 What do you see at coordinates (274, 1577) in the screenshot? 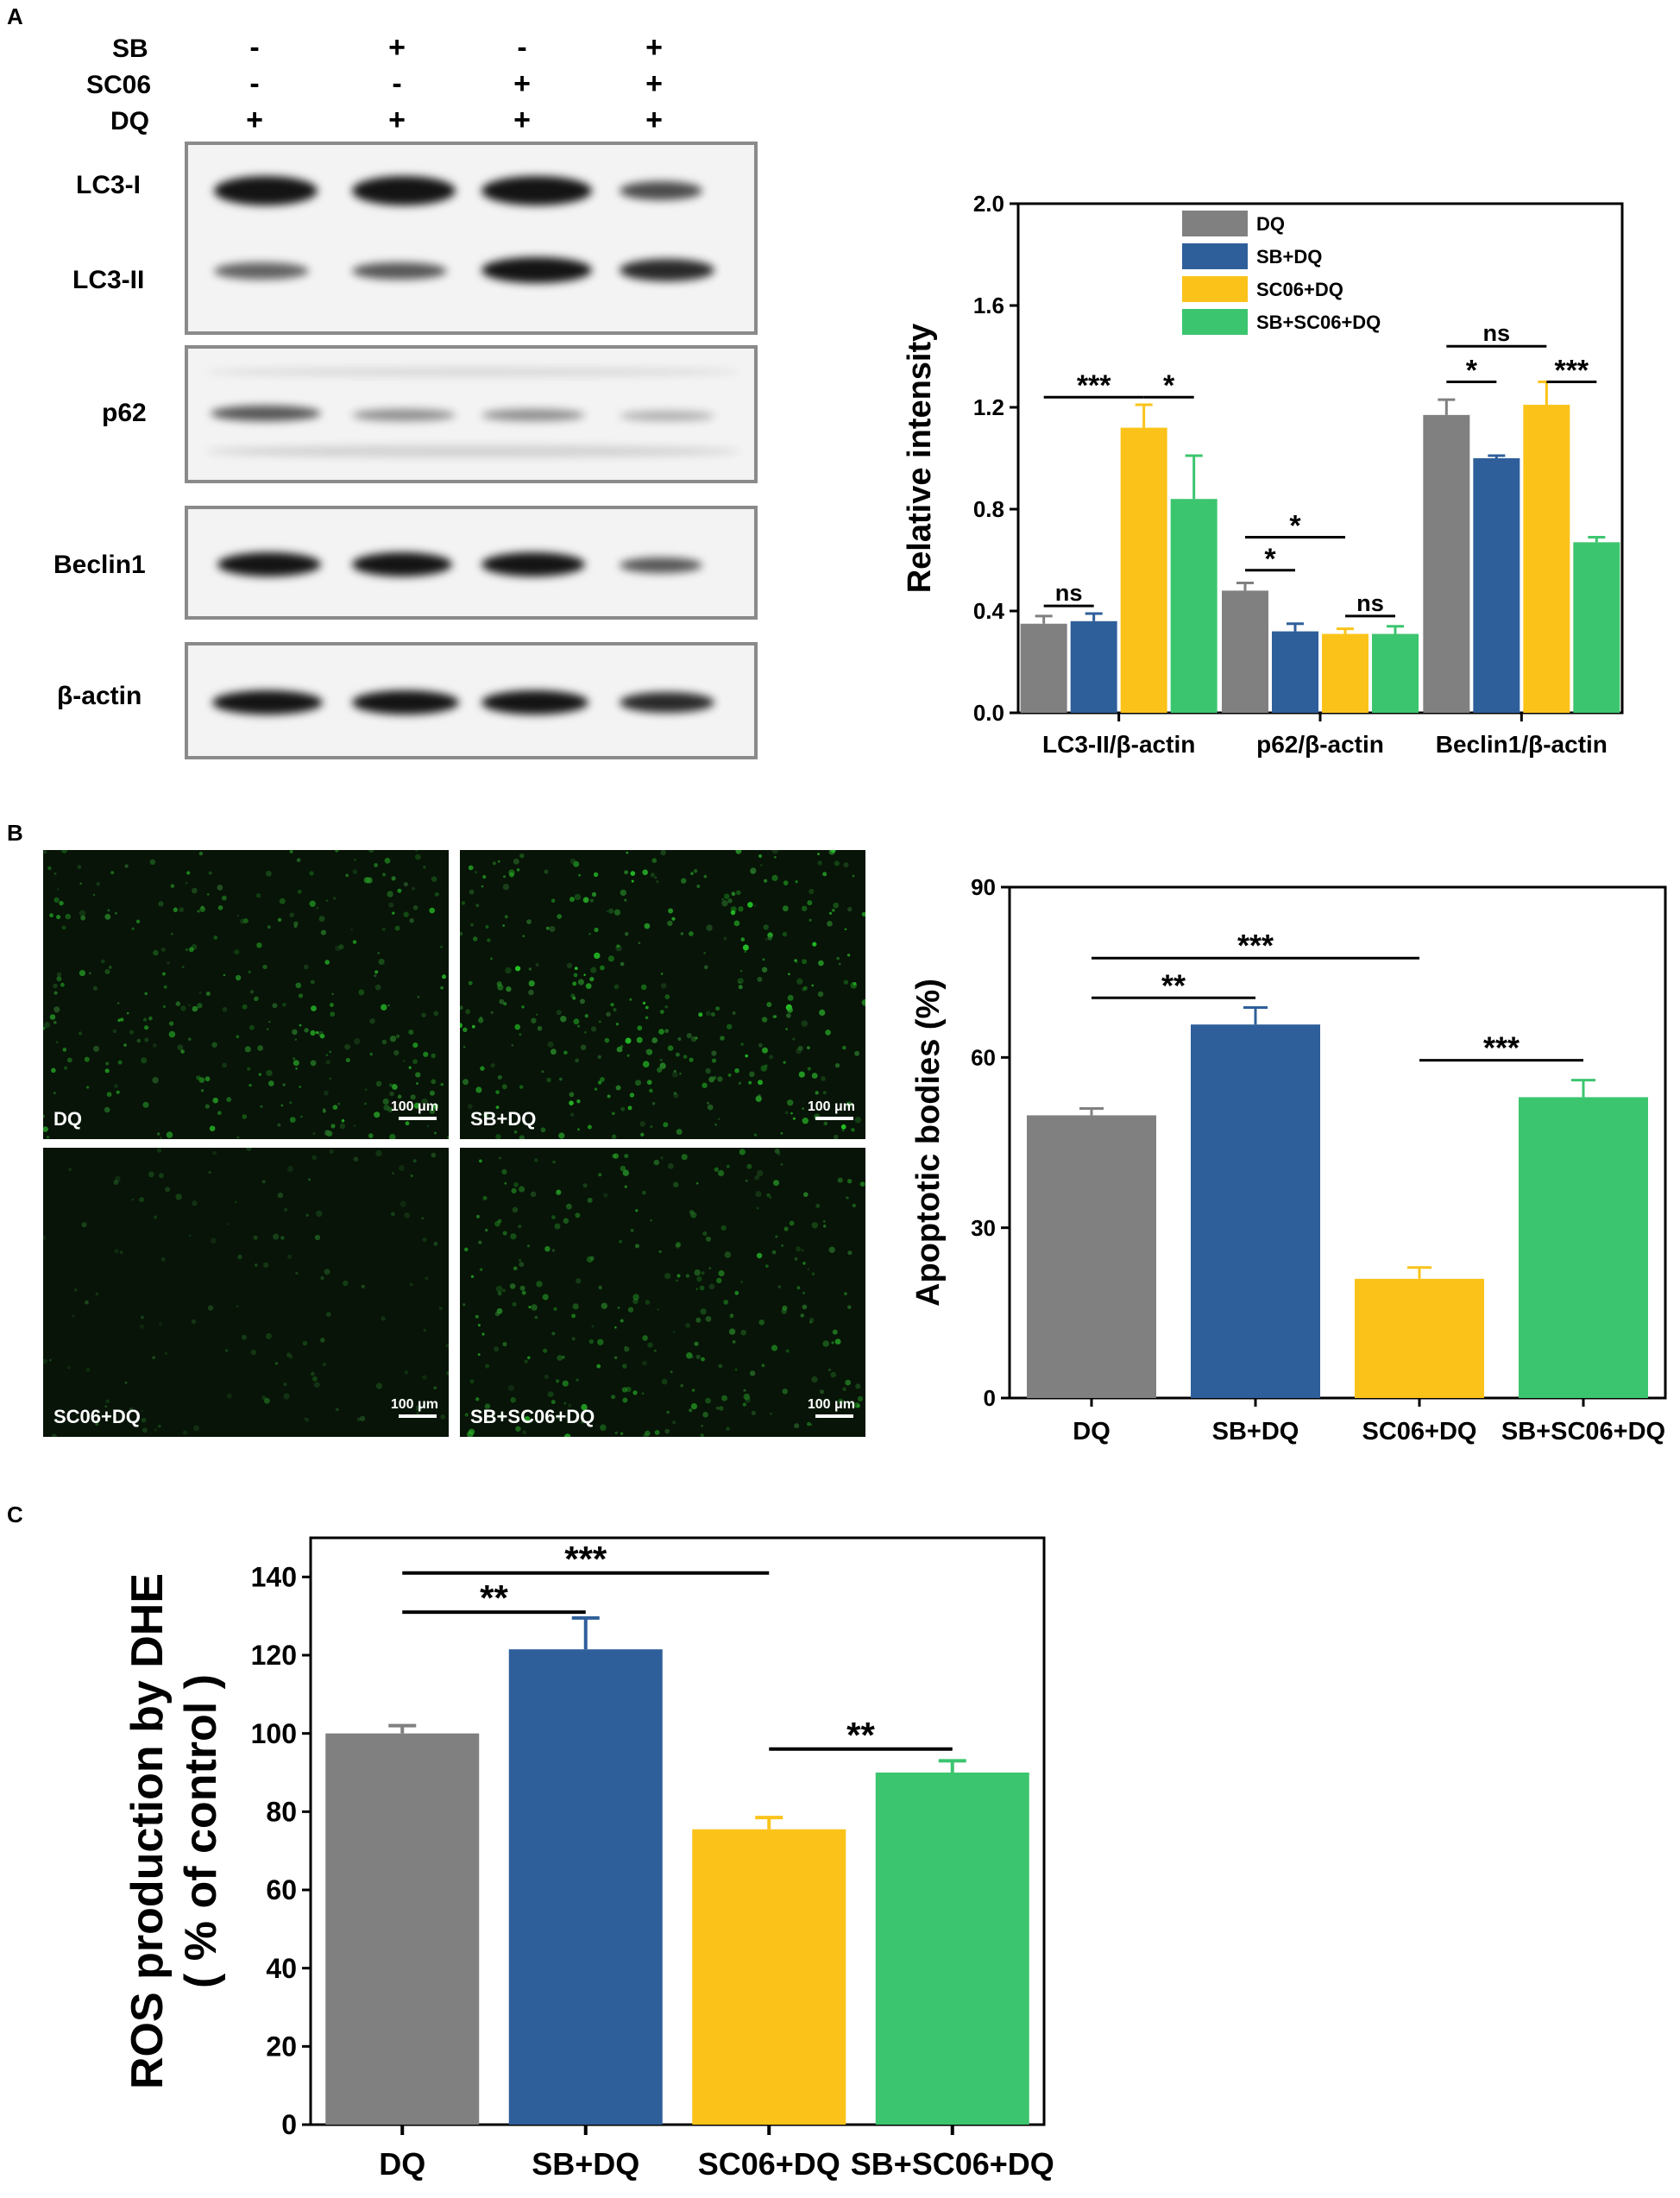
I see `y-tick-label: 140` at bounding box center [274, 1577].